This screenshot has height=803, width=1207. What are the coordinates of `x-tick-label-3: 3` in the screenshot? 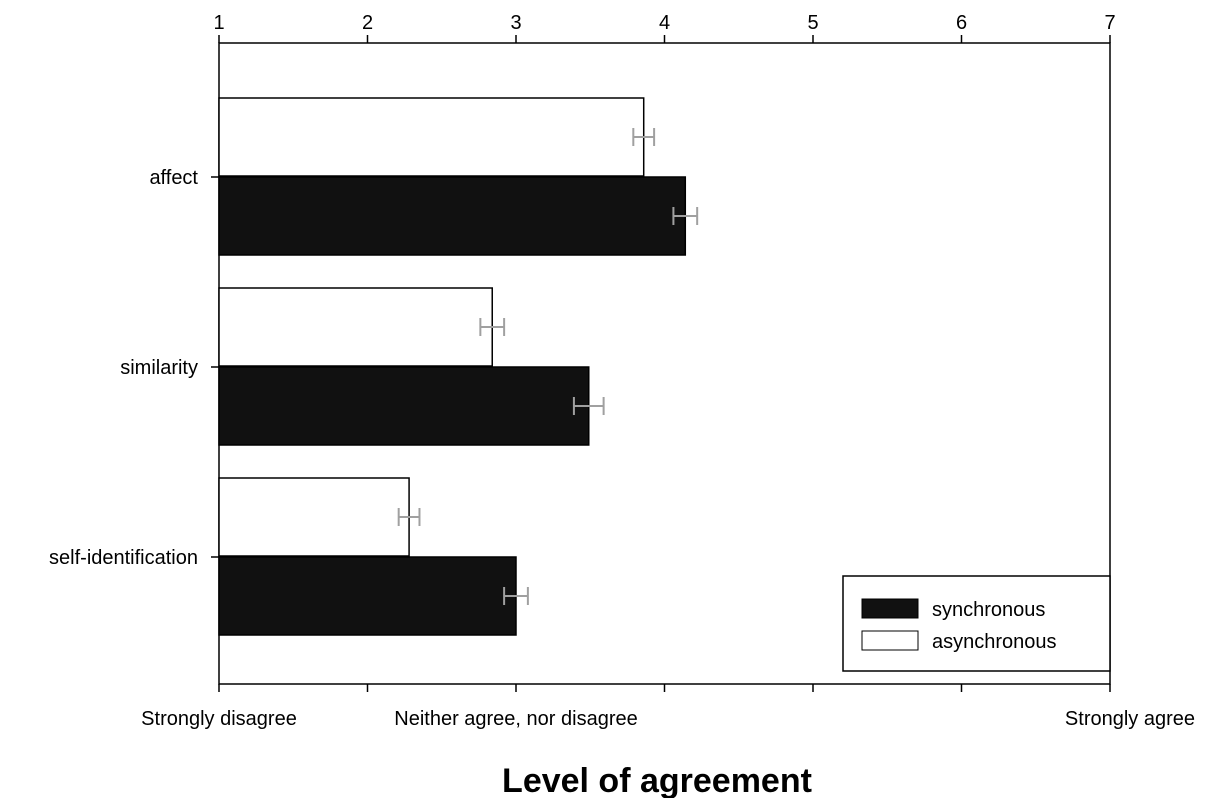 It's located at (515, 23).